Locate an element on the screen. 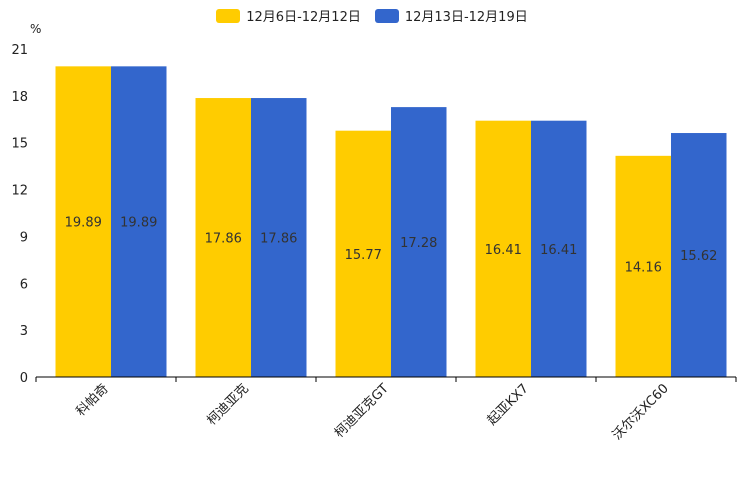 The image size is (744, 496). data-label-2-1: 17.86 is located at coordinates (278, 239).